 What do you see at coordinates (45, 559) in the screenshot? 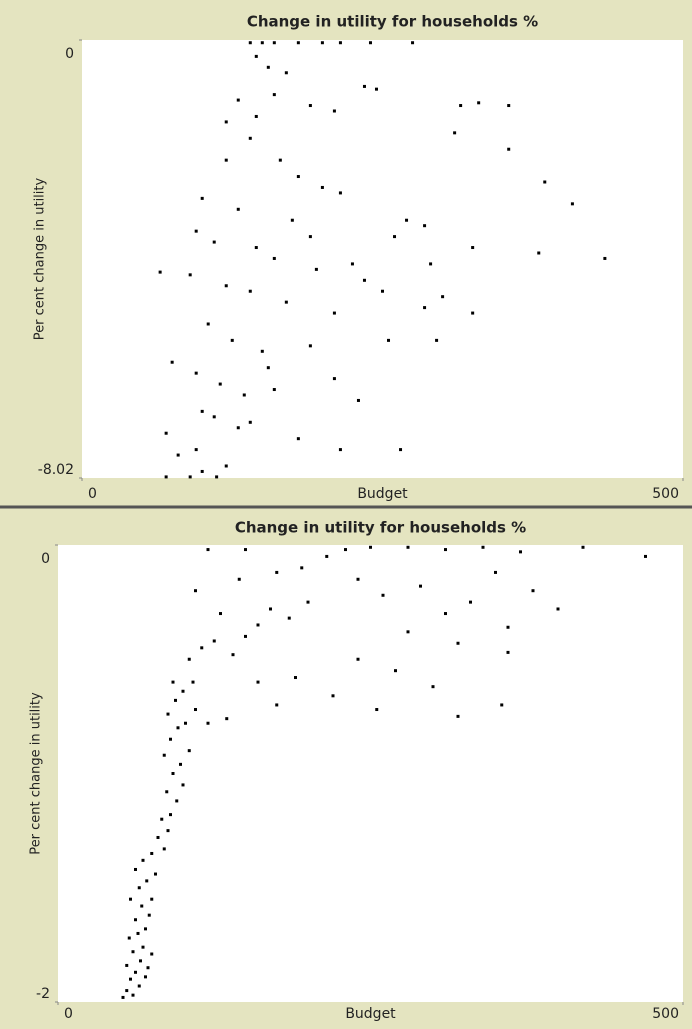
I see `y-tick-label: 0` at bounding box center [45, 559].